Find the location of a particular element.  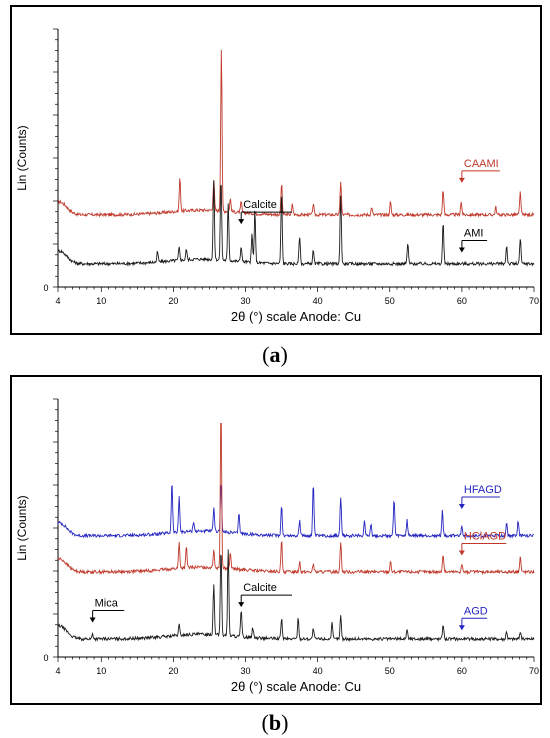

annotation-hfagd: HFAGD is located at coordinates (480, 497).